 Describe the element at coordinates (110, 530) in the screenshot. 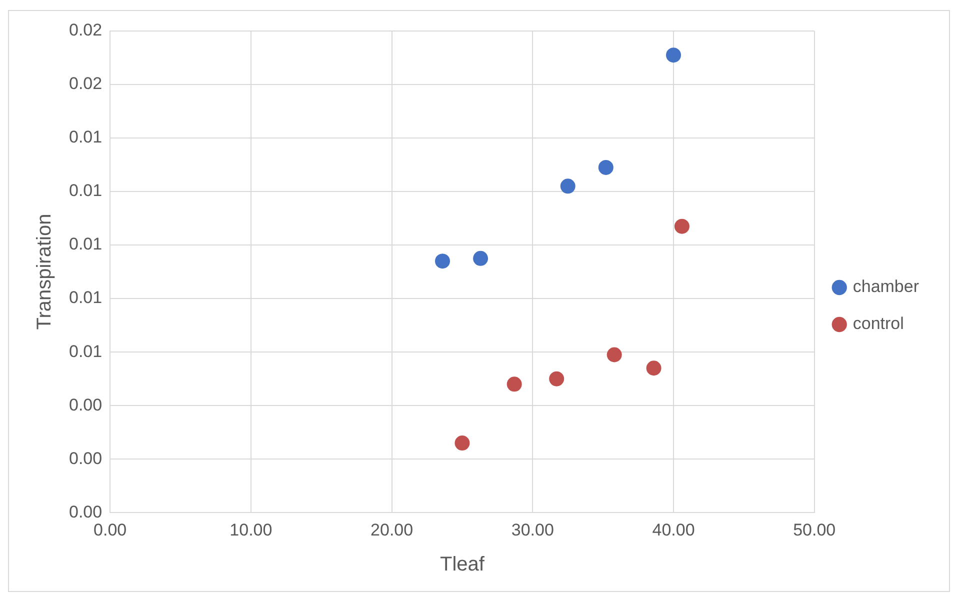

I see `x-tick-label: 0.00` at that location.